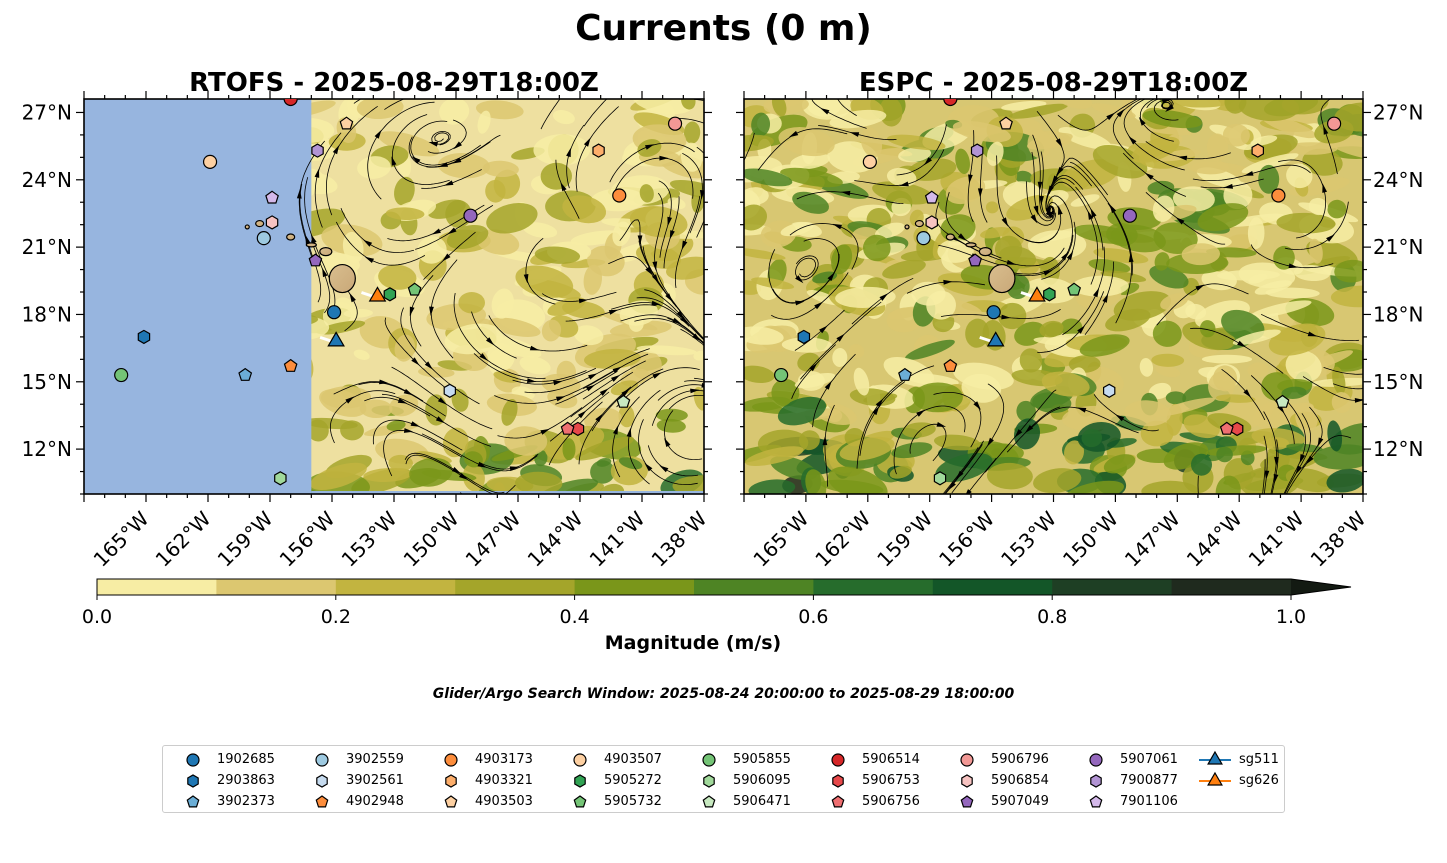  I want to click on float-2903863-marker, so click(144, 337).